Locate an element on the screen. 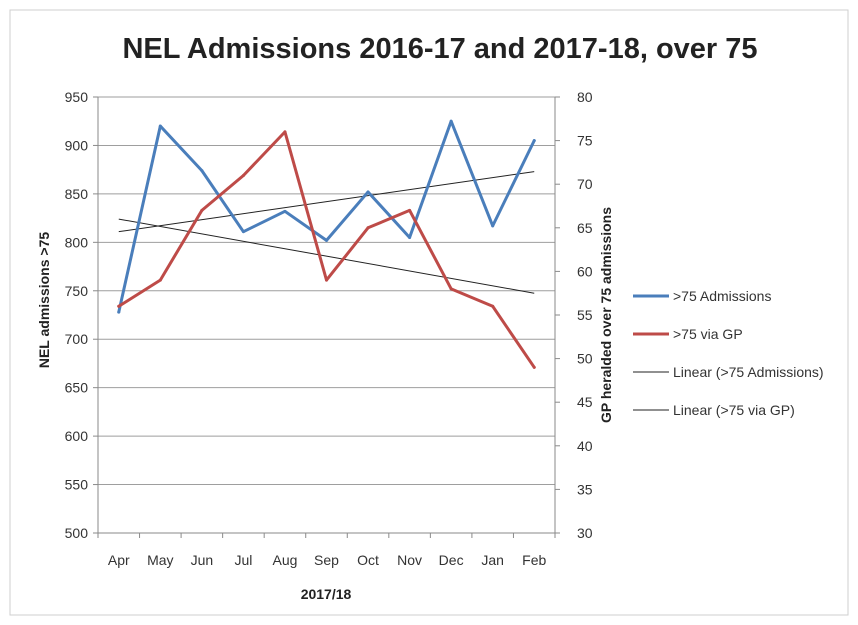  left-tick-label: 500 is located at coordinates (77, 533).